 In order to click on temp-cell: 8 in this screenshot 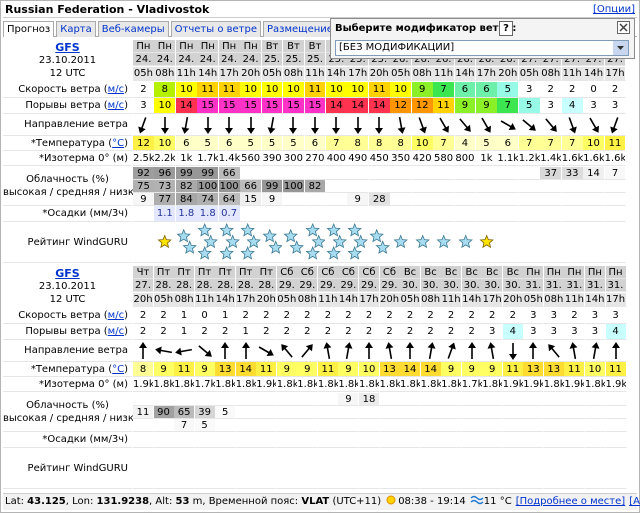, I will do `click(358, 143)`.